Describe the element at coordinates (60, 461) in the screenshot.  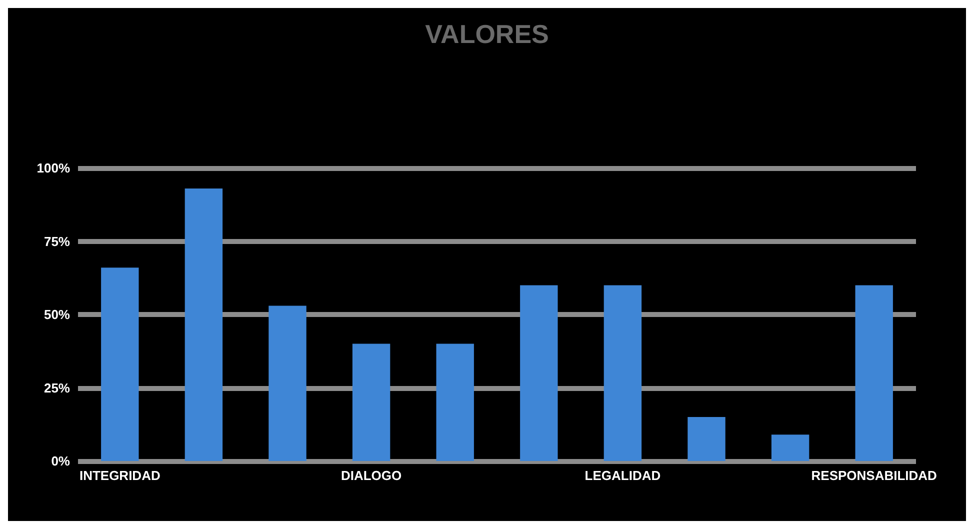
I see `y-tick-label: 0%` at that location.